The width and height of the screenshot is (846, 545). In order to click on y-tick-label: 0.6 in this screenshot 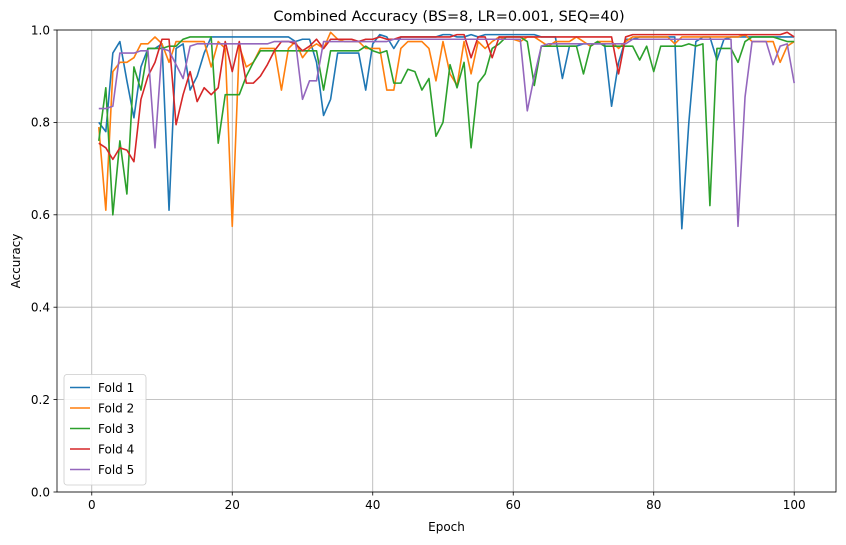, I will do `click(40, 215)`.